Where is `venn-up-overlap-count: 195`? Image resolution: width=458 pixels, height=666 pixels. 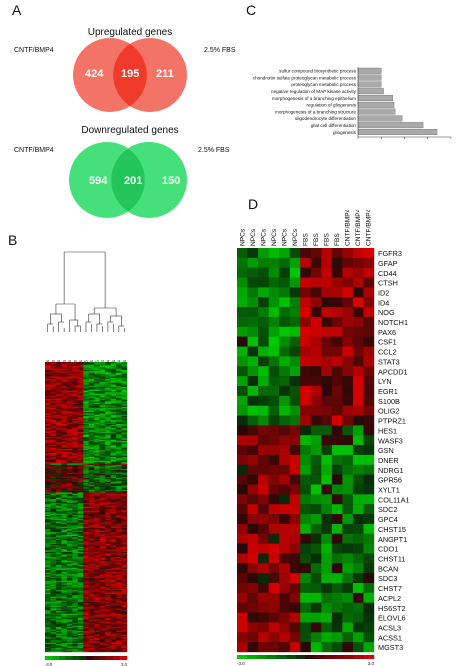
venn-up-overlap-count: 195 is located at coordinates (130, 74).